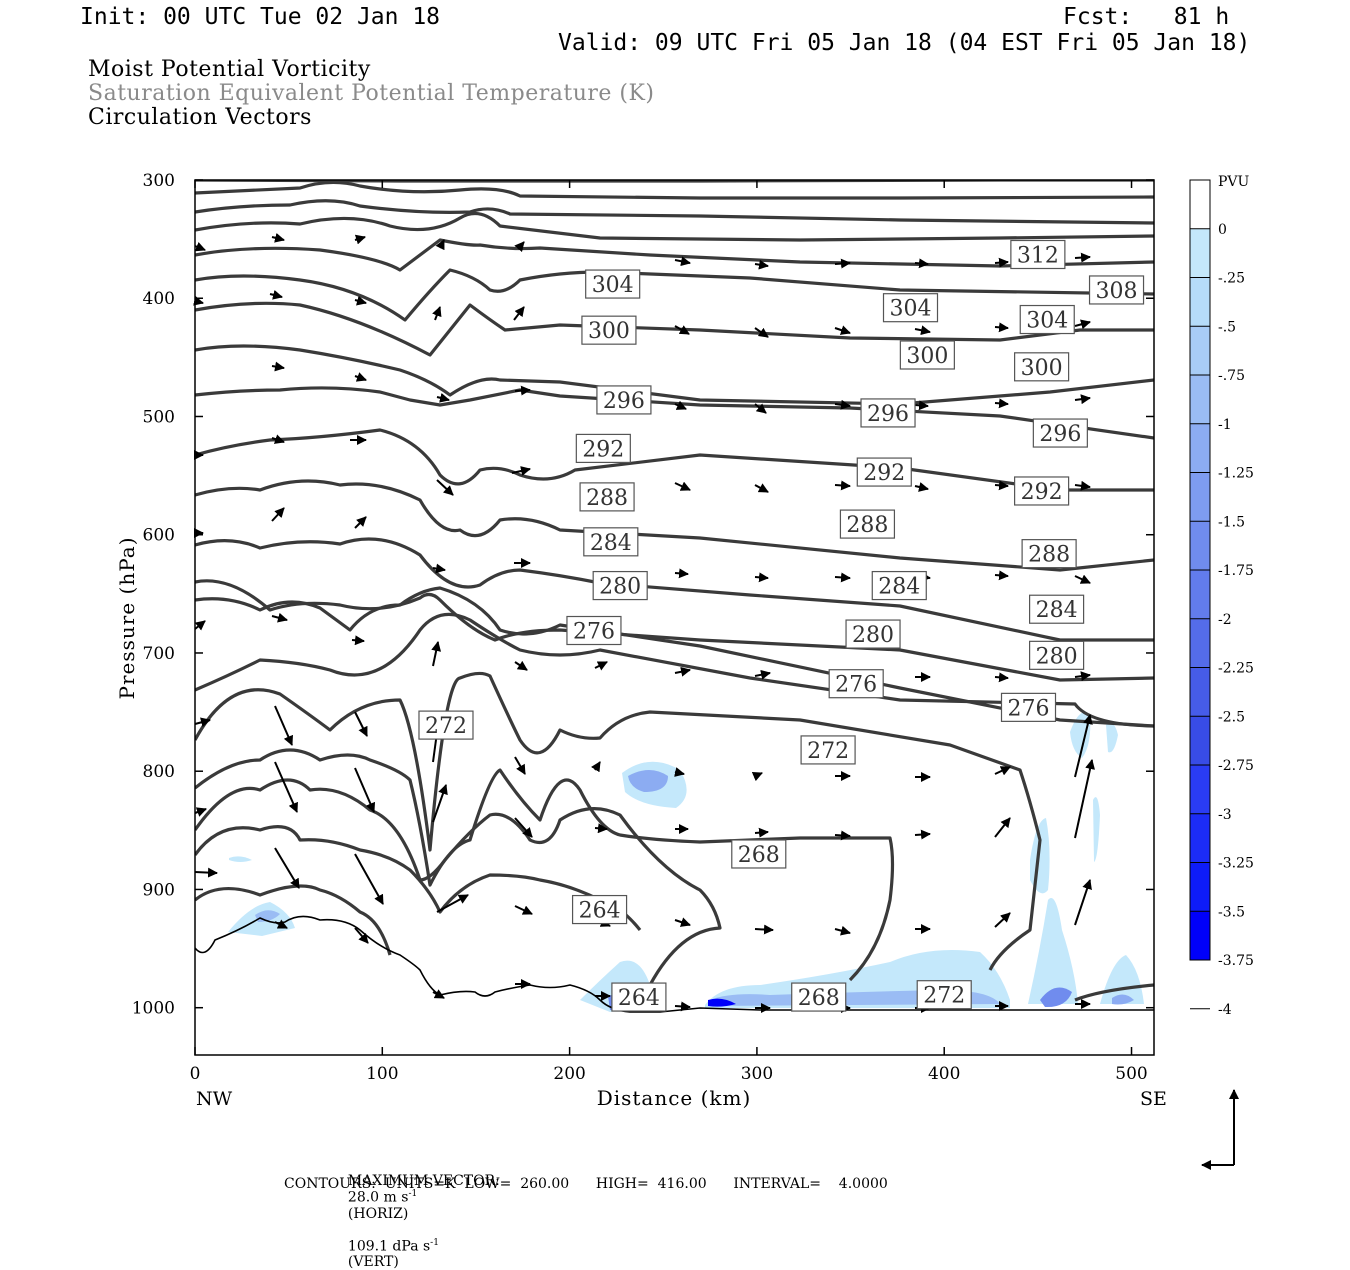  Describe the element at coordinates (1227, 327) in the screenshot. I see `colorbar-tick-label: -.5` at that location.